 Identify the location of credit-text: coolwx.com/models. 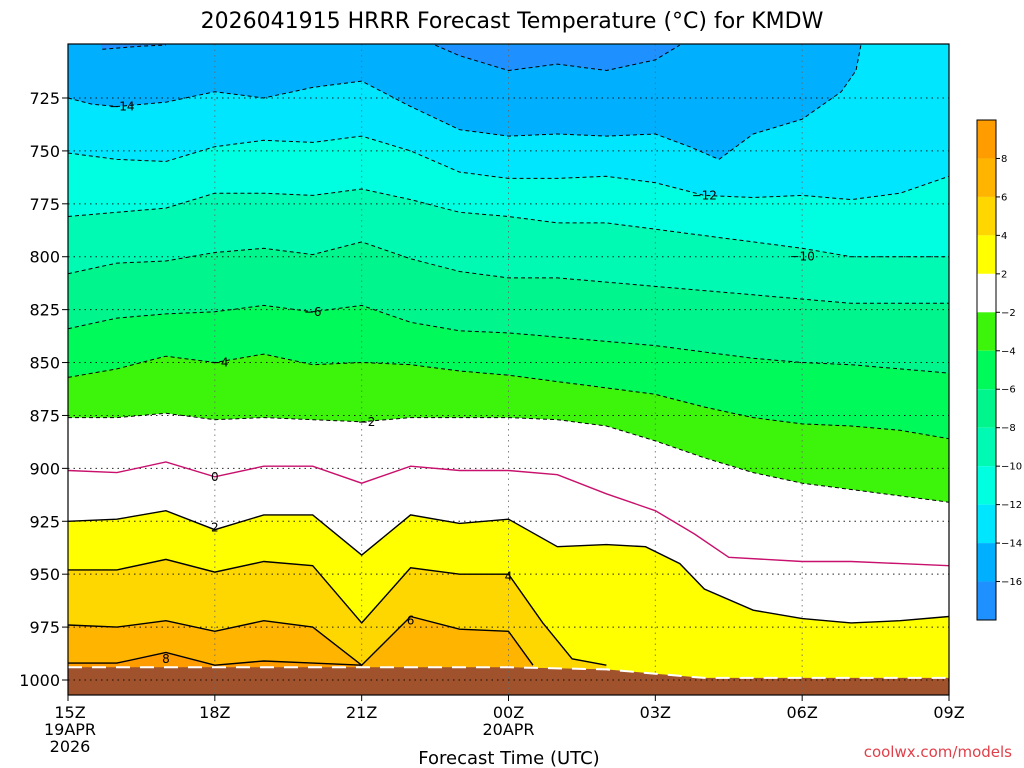
(938, 752).